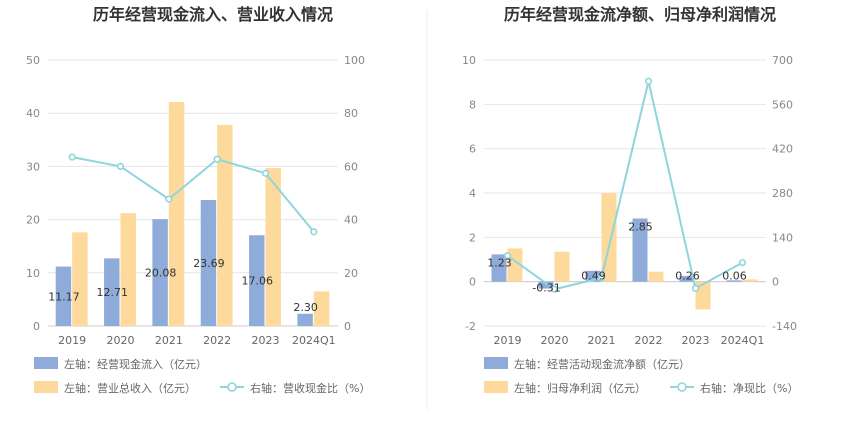 This screenshot has height=437, width=850. I want to click on legend: 左轴：经营活动现金流净额（亿元） 左轴：归母净利润（亿元） 右轴：净现比（%）, so click(641, 376).